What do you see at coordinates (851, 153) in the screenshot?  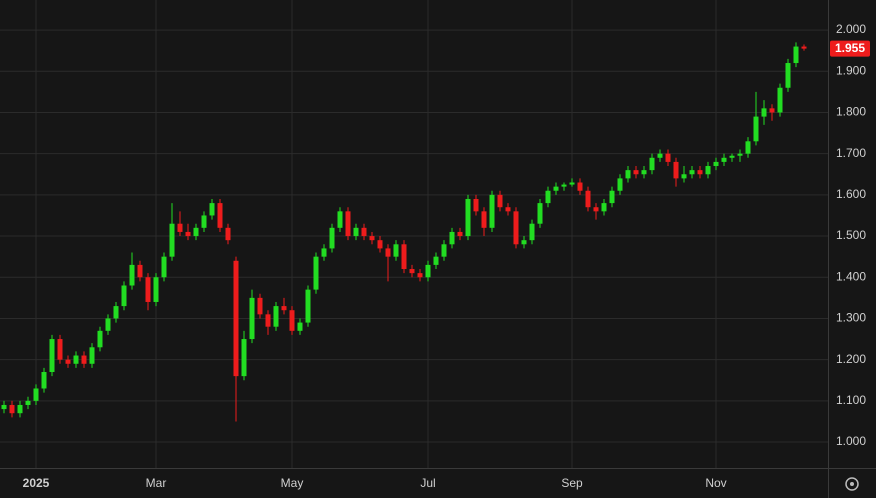 I see `y-tick-label: 1.700` at bounding box center [851, 153].